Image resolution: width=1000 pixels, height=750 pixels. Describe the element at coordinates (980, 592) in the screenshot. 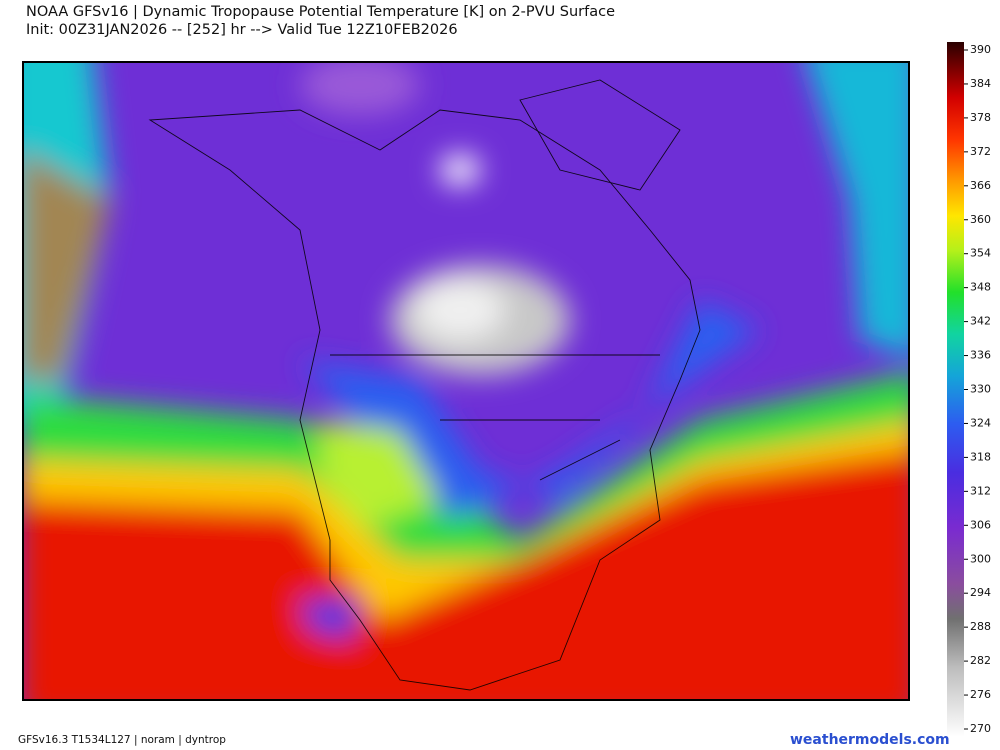

I see `colorbar-label: 294` at that location.